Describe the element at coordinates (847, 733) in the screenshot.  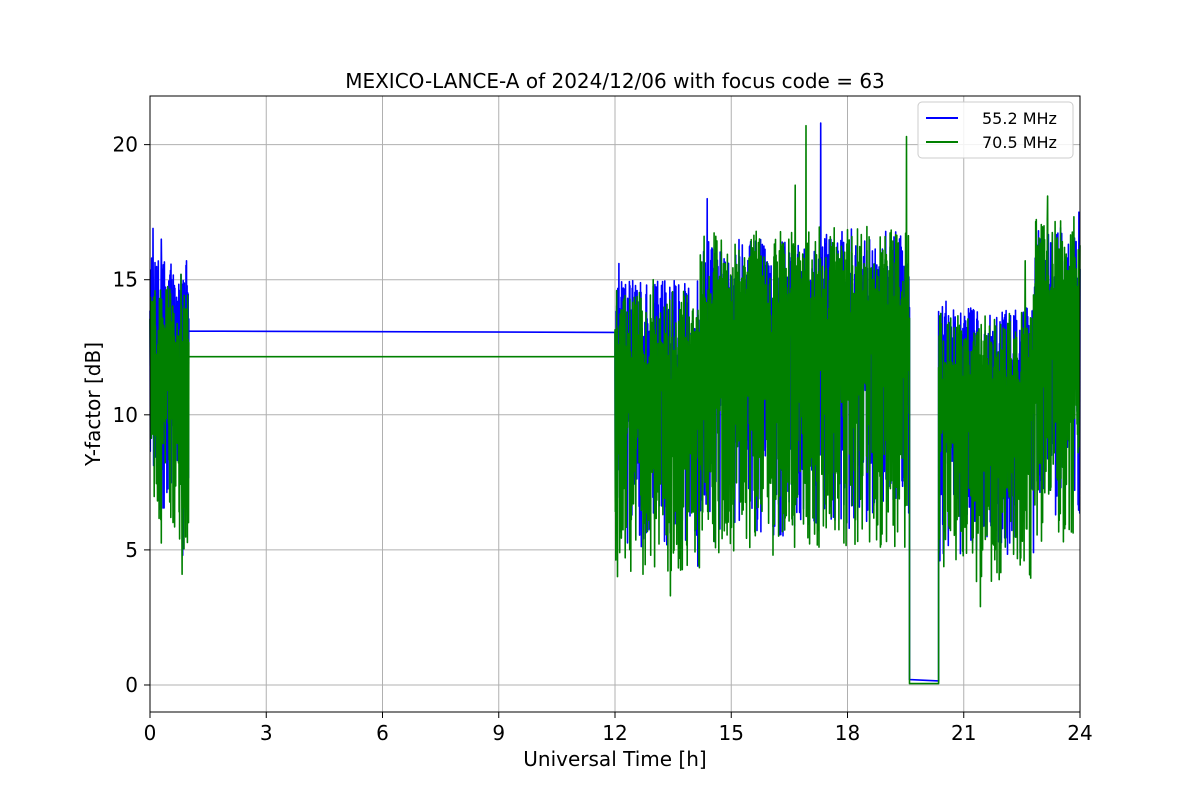
I see `x-tick-label: 18` at that location.